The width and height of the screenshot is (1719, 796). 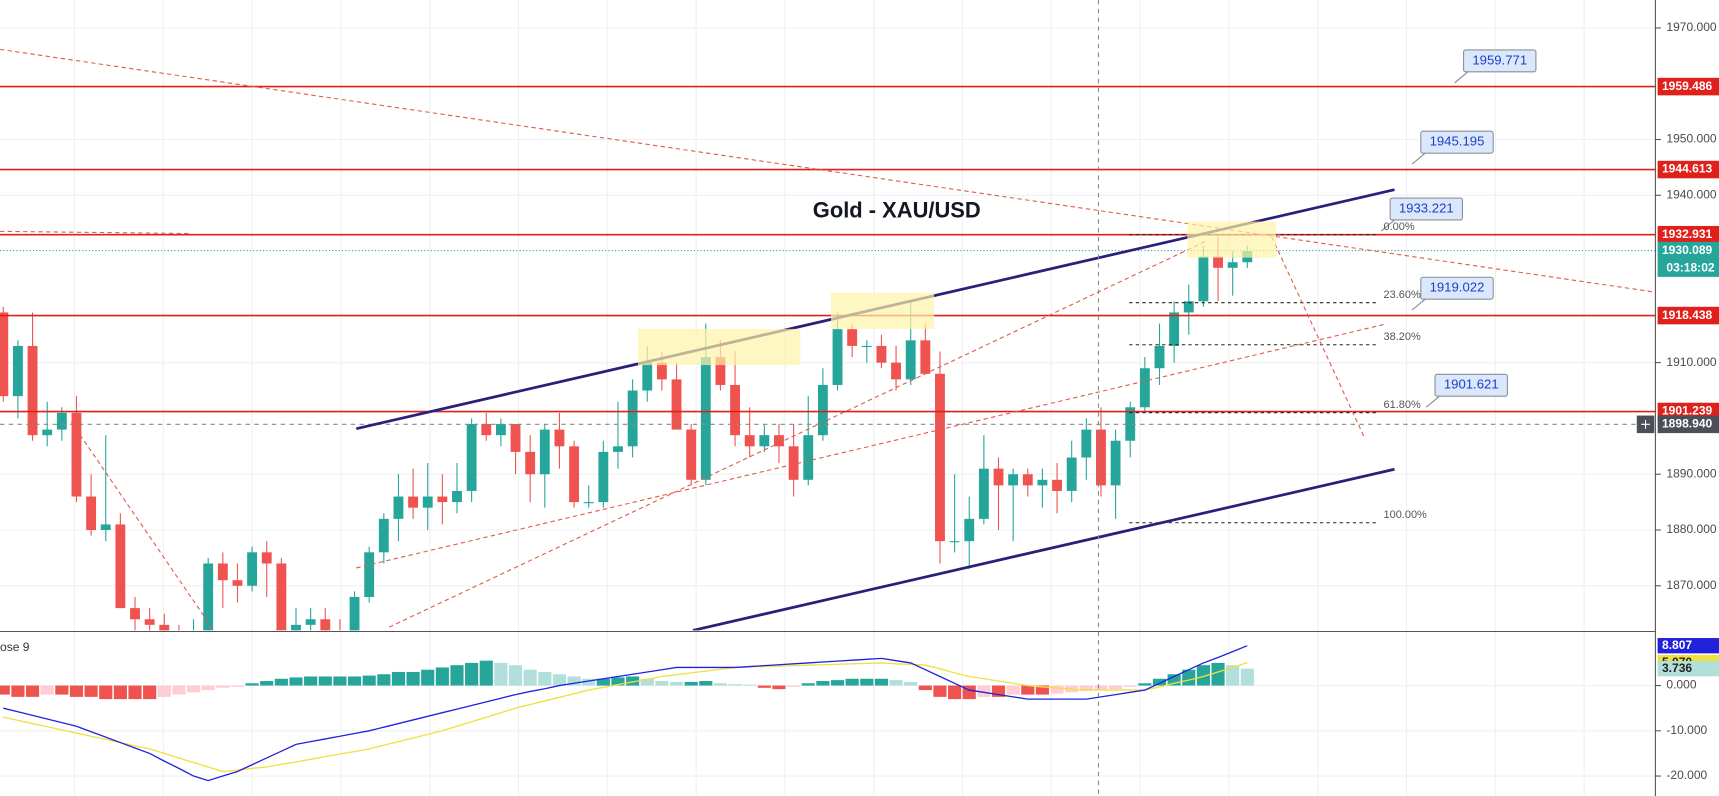 I want to click on callout-label: 1919.022, so click(x=1457, y=287).